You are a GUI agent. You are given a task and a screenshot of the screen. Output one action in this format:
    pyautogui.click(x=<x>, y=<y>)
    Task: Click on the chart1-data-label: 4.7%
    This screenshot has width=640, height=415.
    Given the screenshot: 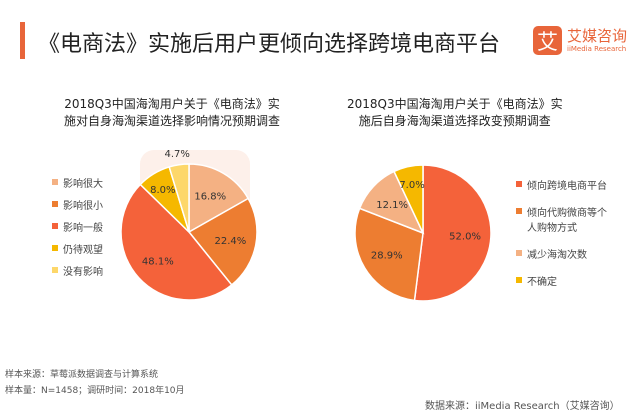 What is the action you would take?
    pyautogui.click(x=177, y=154)
    